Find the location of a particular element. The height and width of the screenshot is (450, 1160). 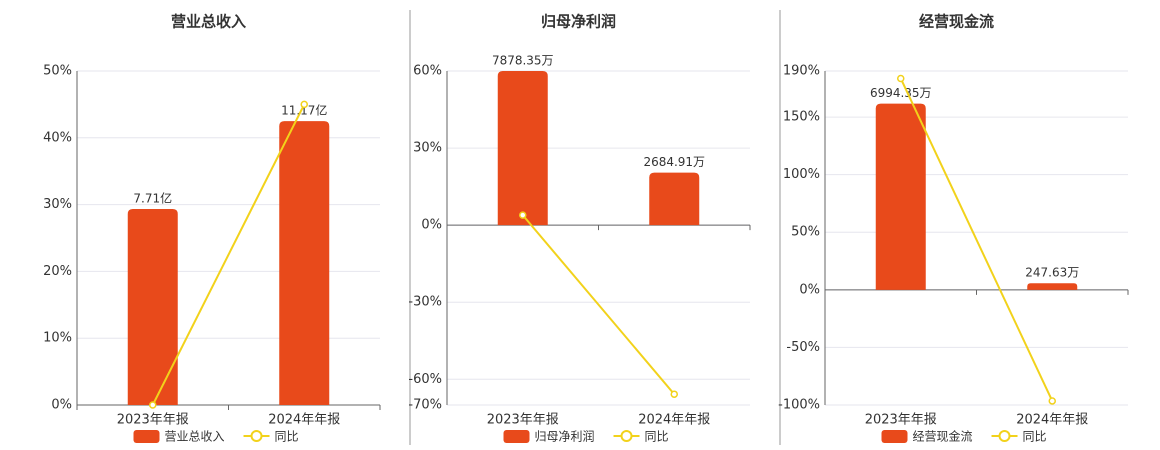

legend-label: 营业总收入 is located at coordinates (195, 437).